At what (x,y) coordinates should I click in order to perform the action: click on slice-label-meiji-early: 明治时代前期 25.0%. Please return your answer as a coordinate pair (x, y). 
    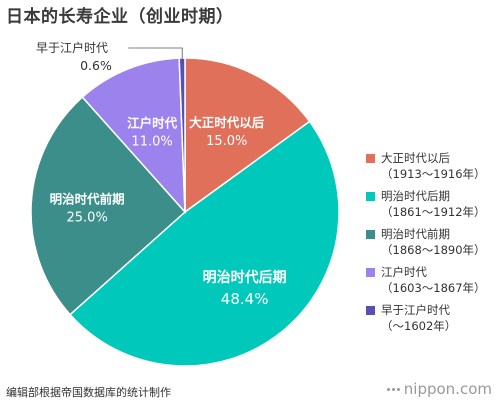
    Looking at the image, I should click on (87, 208).